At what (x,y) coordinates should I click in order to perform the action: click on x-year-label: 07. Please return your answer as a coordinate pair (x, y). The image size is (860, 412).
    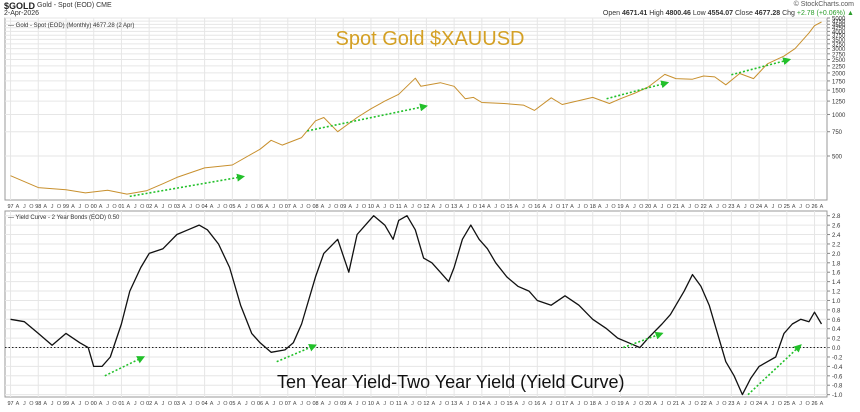
    Looking at the image, I should click on (288, 207).